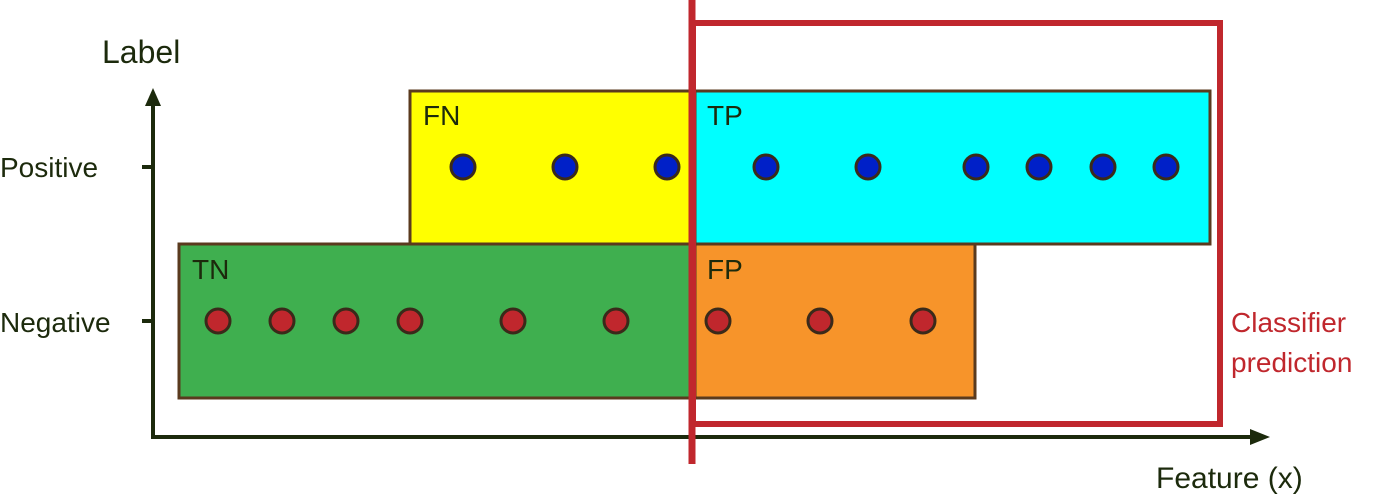  Describe the element at coordinates (55, 322) in the screenshot. I see `y-tick-label-negative: Negative` at that location.